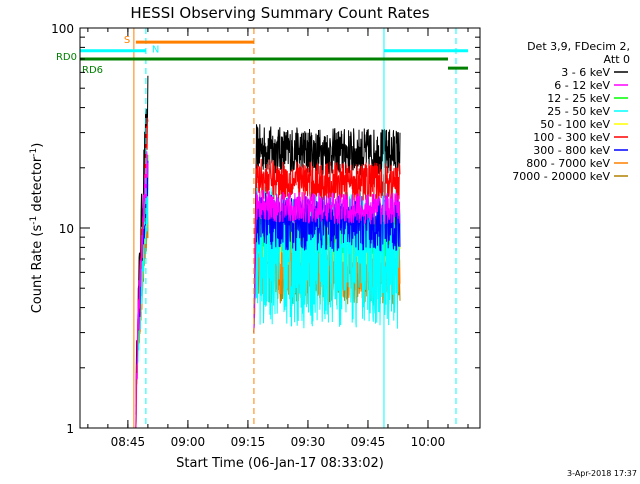 The height and width of the screenshot is (484, 640). What do you see at coordinates (602, 473) in the screenshot?
I see `timestamp: 3-Apr-2018 17:37` at bounding box center [602, 473].